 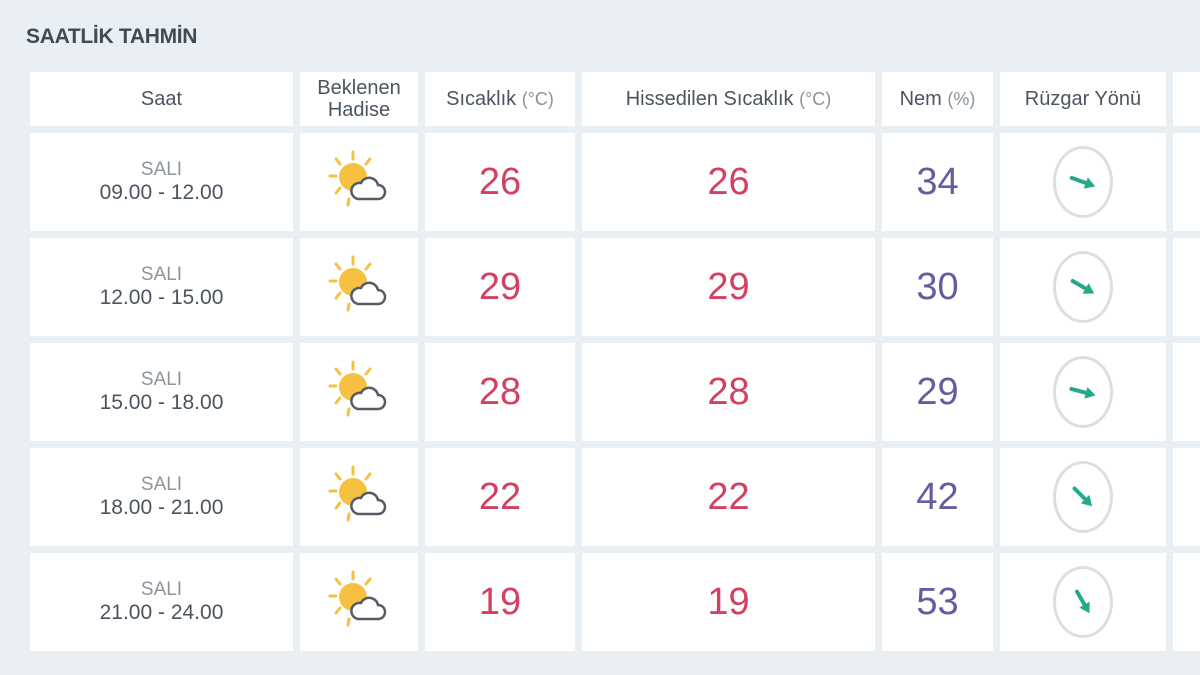 I want to click on feels-like-value: 29, so click(x=728, y=287).